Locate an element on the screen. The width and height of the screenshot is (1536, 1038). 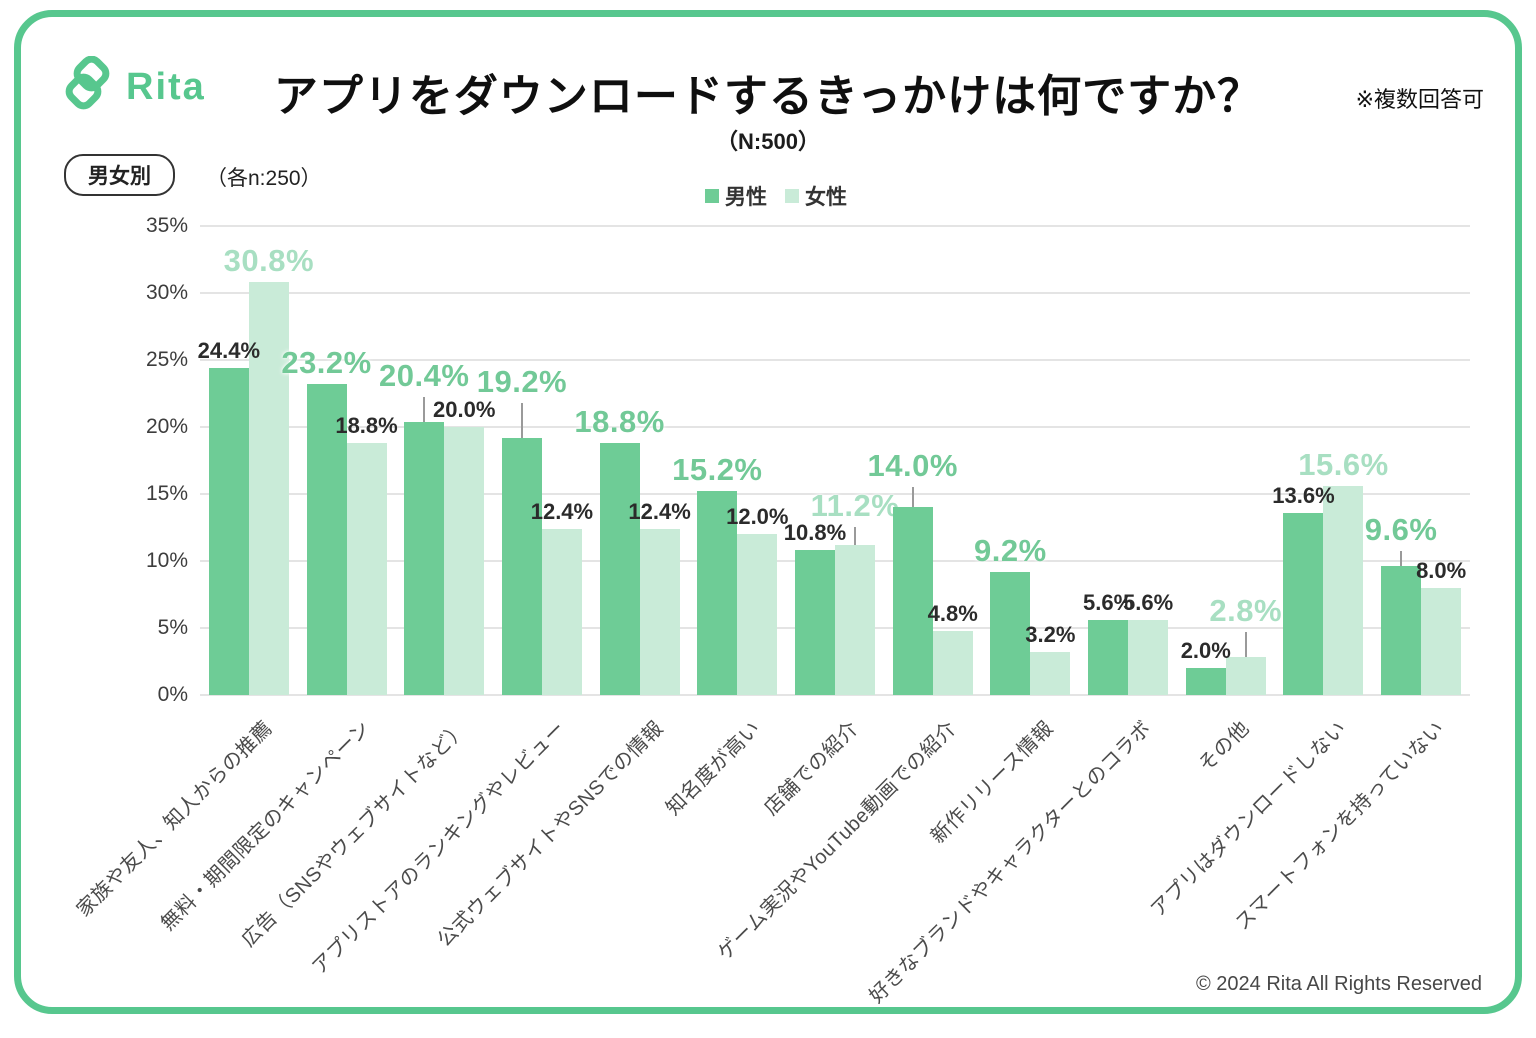
legend-female-label: 女性 is located at coordinates (826, 197).